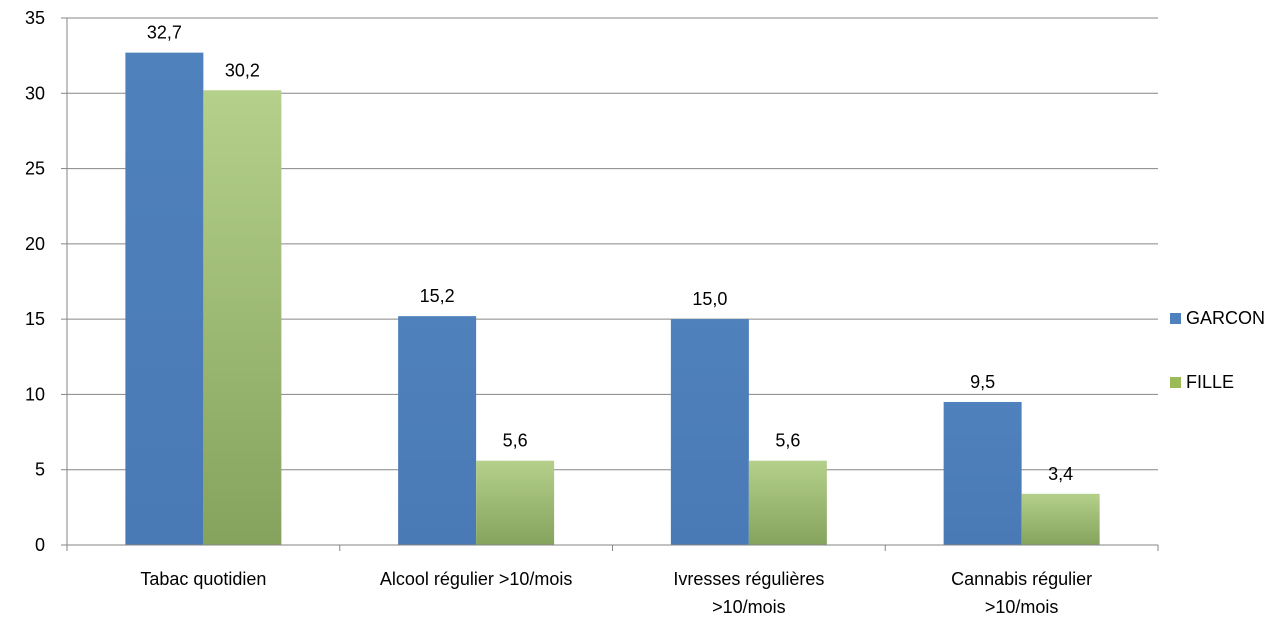 This screenshot has height=628, width=1282. I want to click on y-tick-label: 5, so click(40, 470).